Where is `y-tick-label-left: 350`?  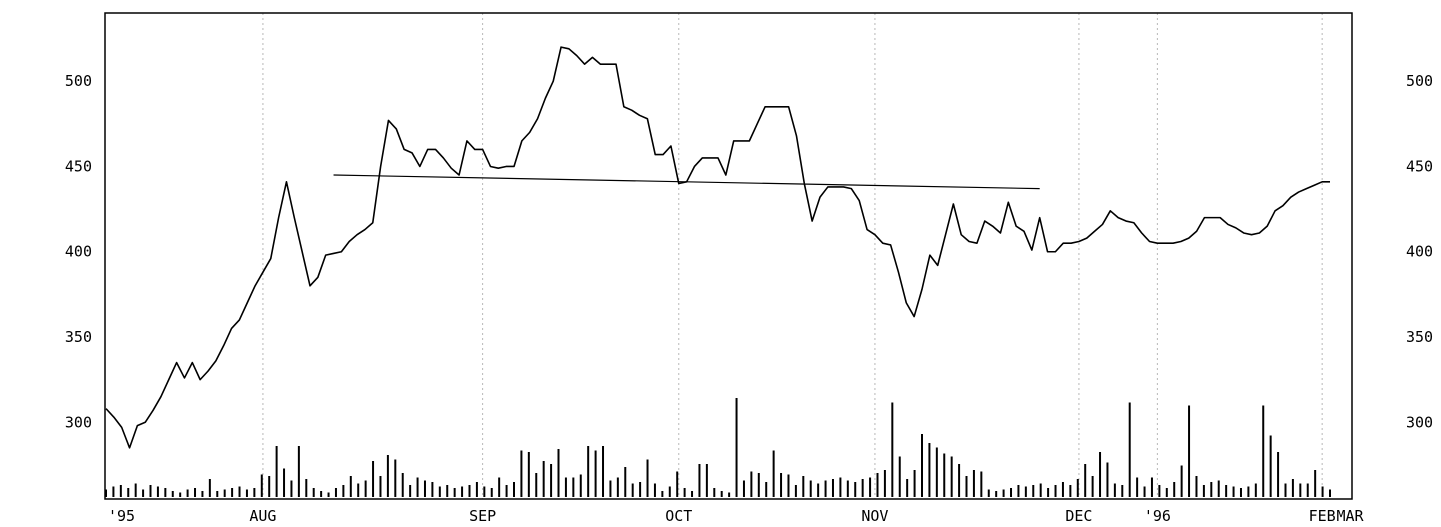 y-tick-label-left: 350 is located at coordinates (78, 337).